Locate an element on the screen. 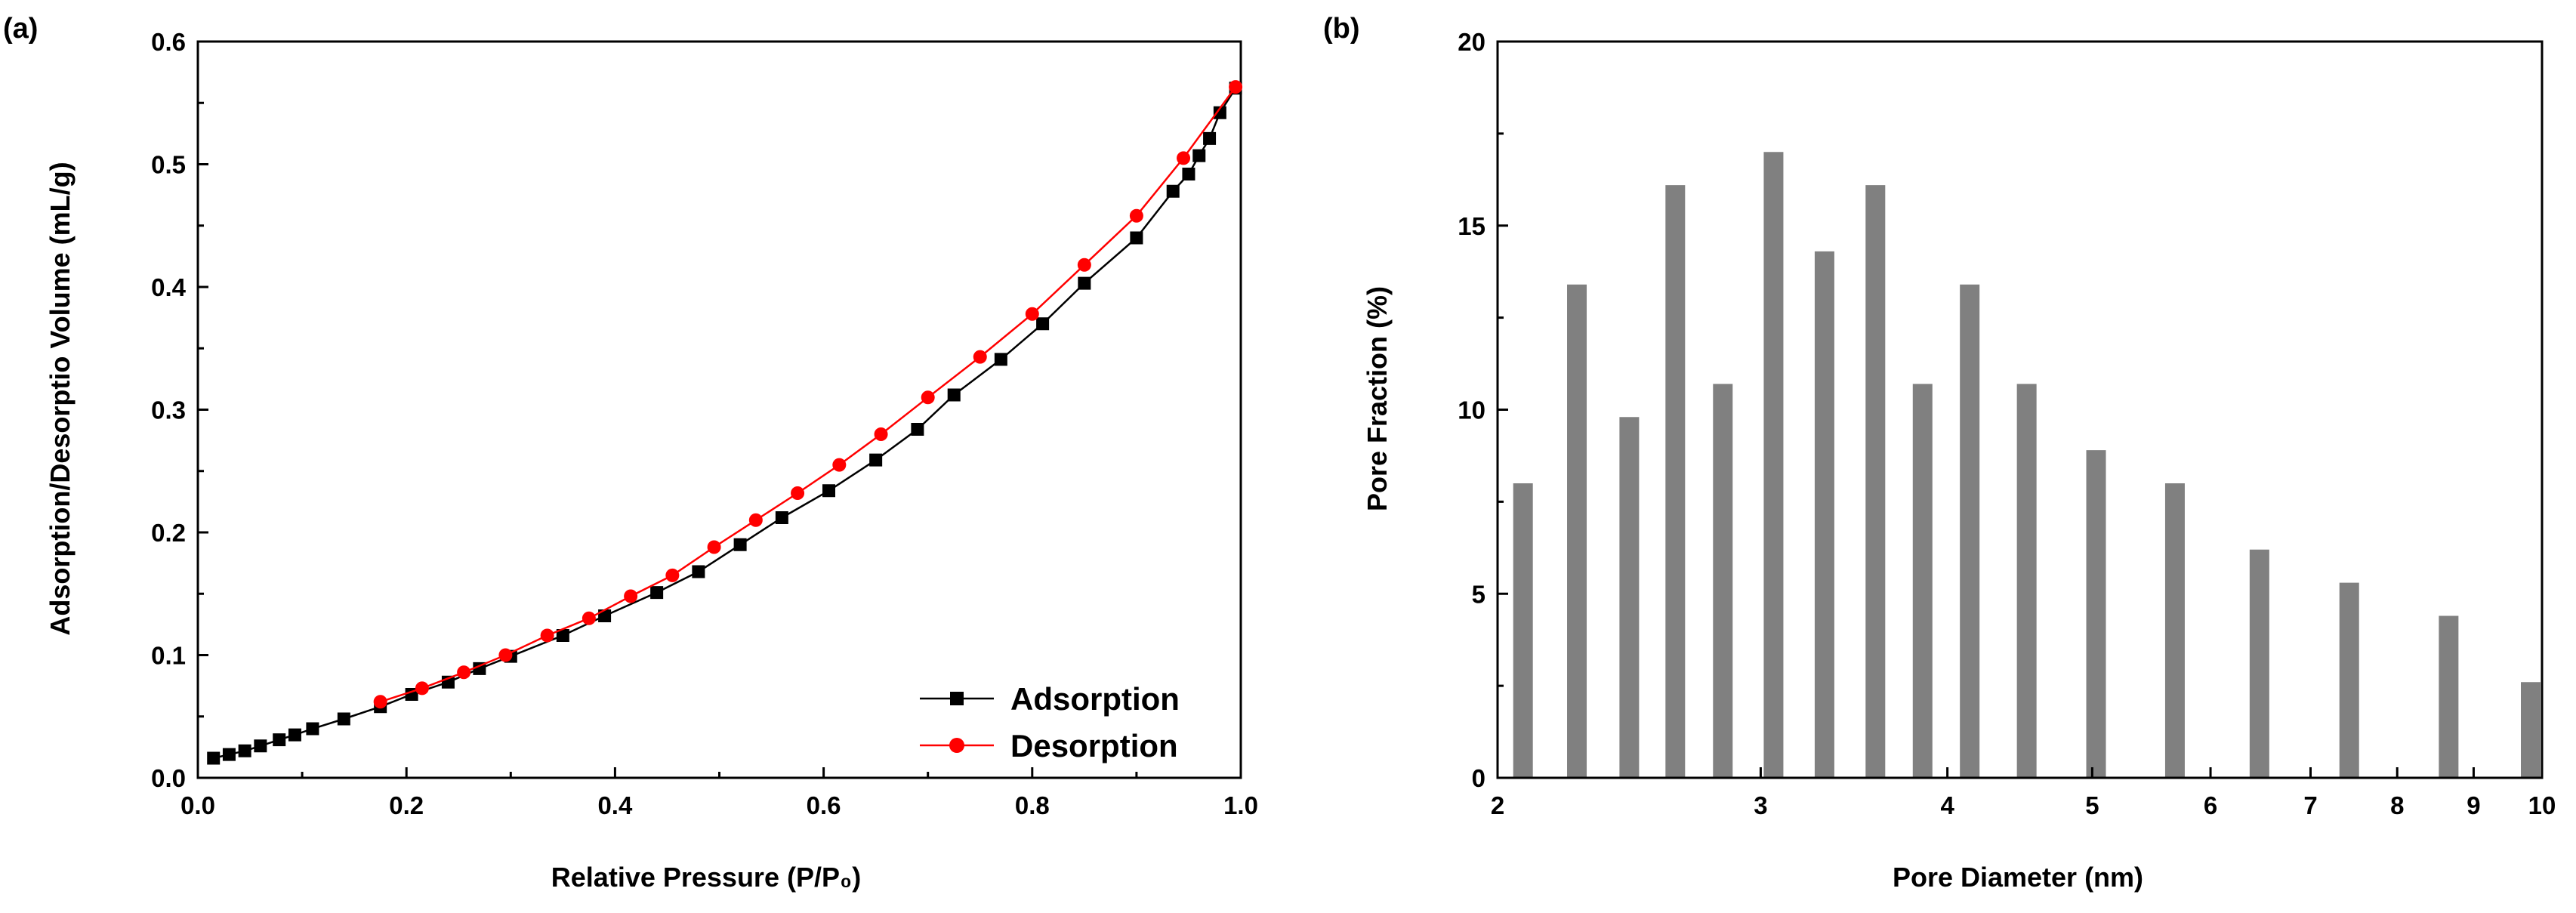 The height and width of the screenshot is (913, 2576). panel-a-legend-desorption-label: Desorption is located at coordinates (1094, 745).